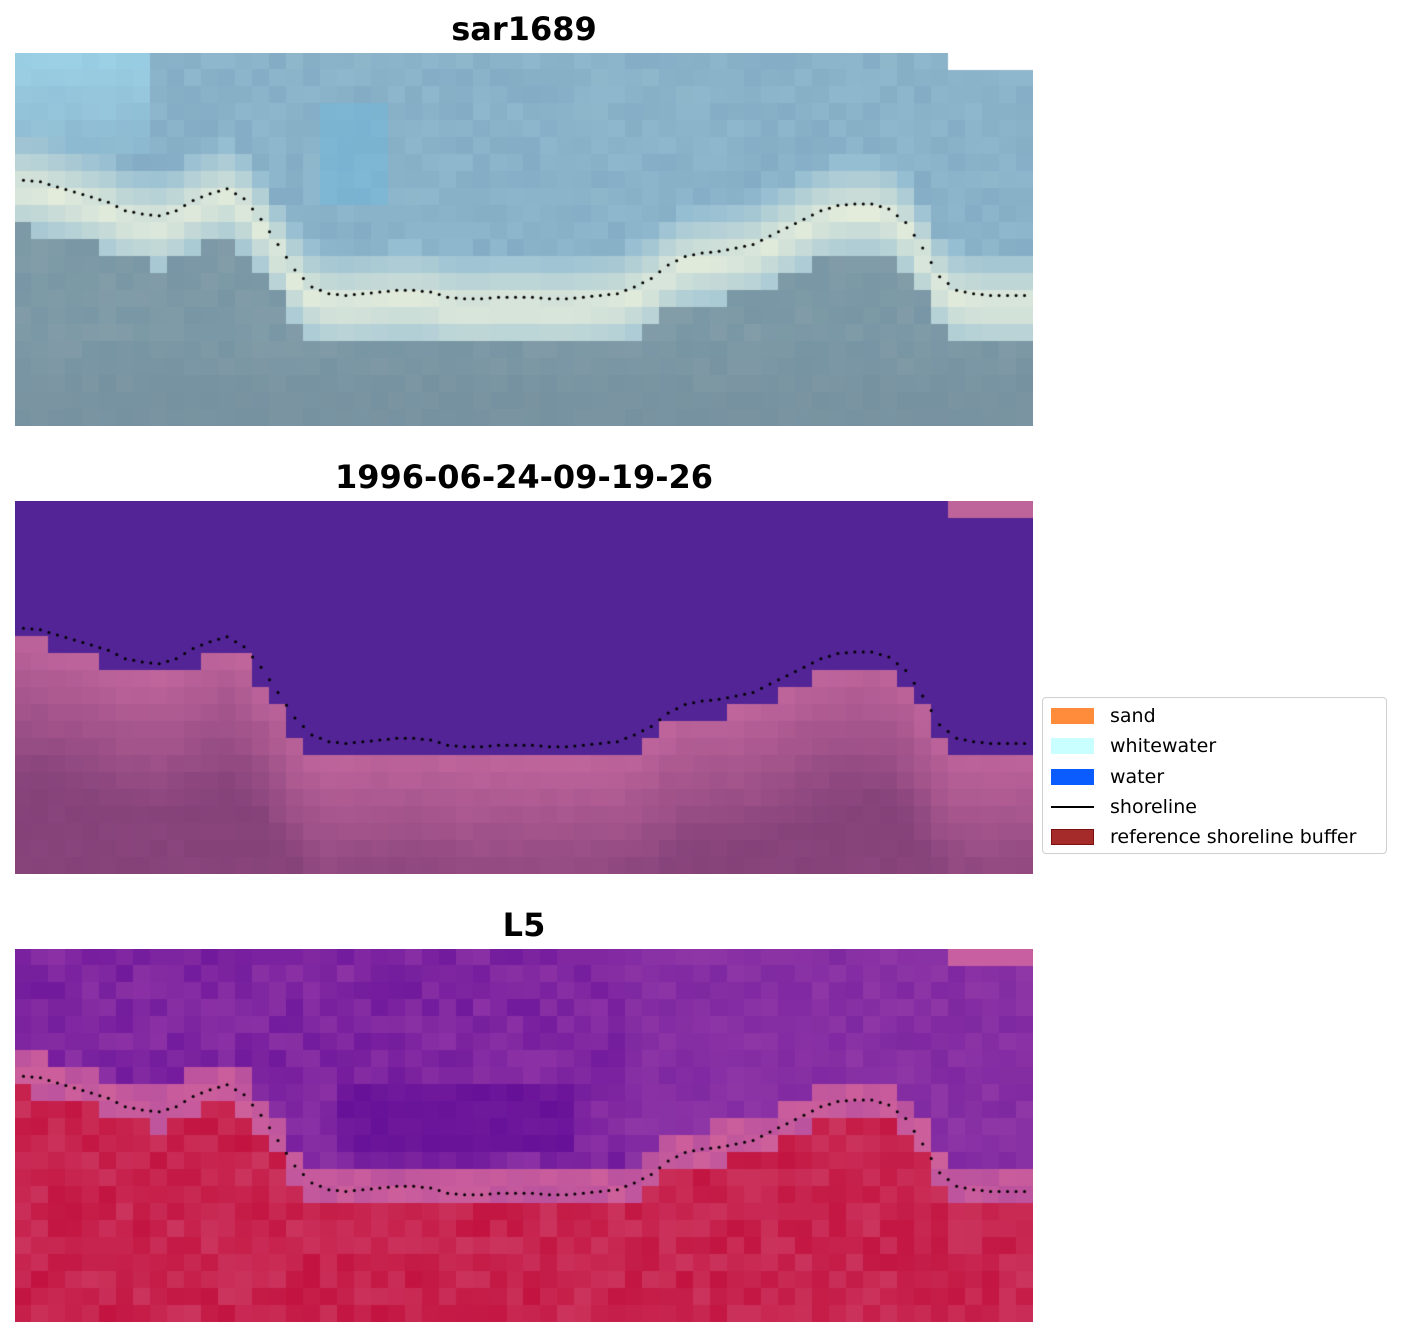 This screenshot has width=1404, height=1337. I want to click on legend-item-whitewater: whitewater, so click(1133, 746).